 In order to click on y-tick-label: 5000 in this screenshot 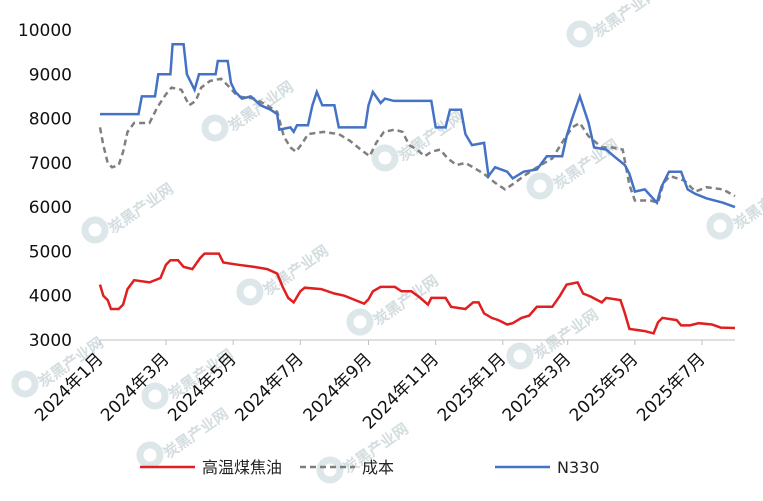, I will do `click(50, 252)`.